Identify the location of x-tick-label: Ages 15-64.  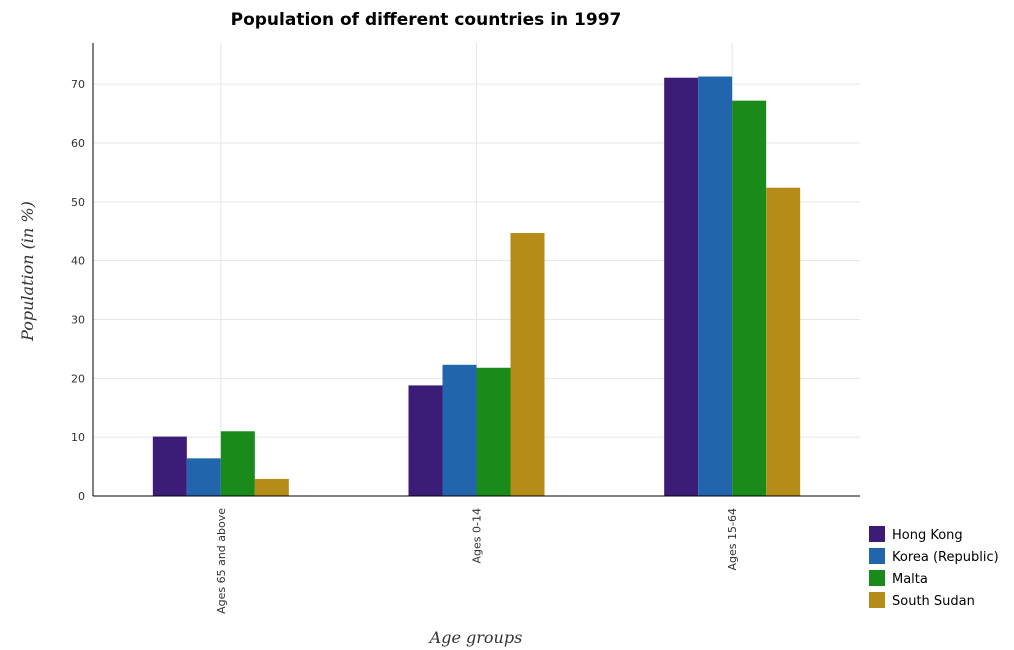
(732, 539).